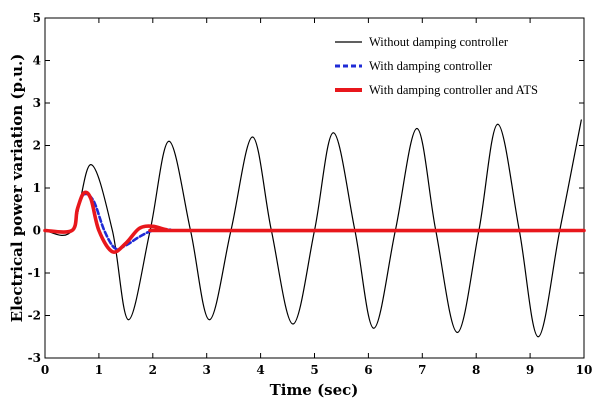  What do you see at coordinates (37, 231) in the screenshot?
I see `y-tick-label: 0` at bounding box center [37, 231].